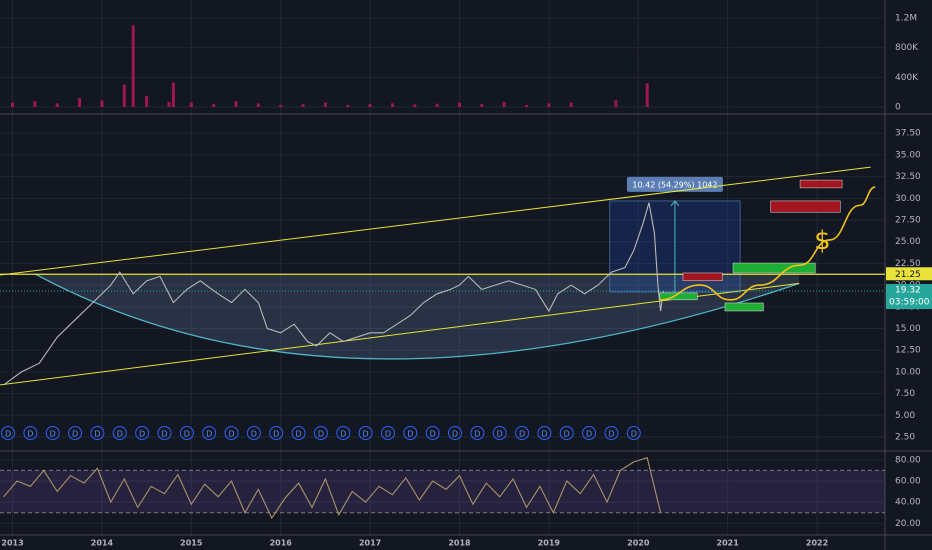 This screenshot has height=550, width=932. Describe the element at coordinates (191, 543) in the screenshot. I see `x-tick-label: 2015` at that location.